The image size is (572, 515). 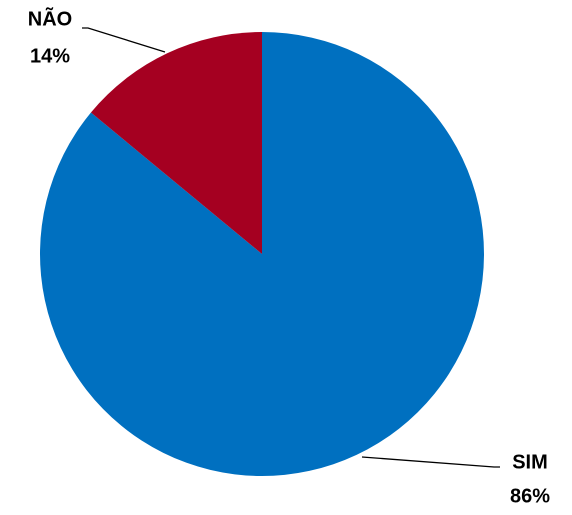 What do you see at coordinates (50, 18) in the screenshot?
I see `data-label-category: NÃO` at bounding box center [50, 18].